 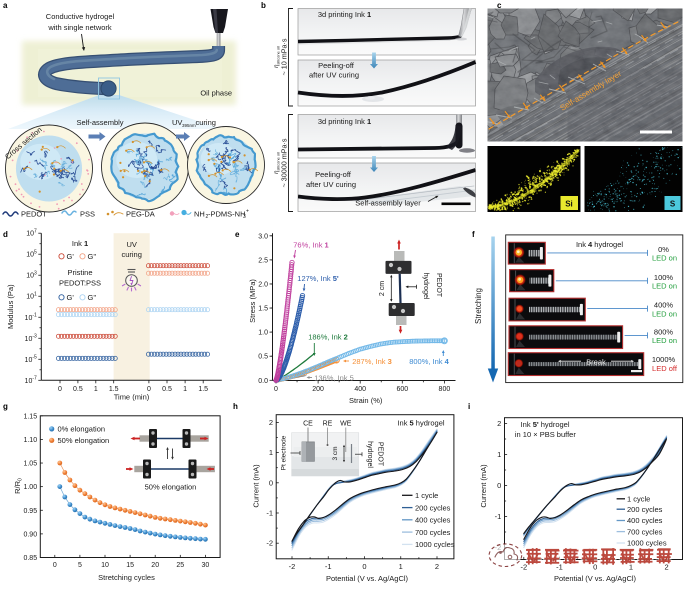 What do you see at coordinates (71, 297) in the screenshot?
I see `svg-text: G'` at bounding box center [71, 297].